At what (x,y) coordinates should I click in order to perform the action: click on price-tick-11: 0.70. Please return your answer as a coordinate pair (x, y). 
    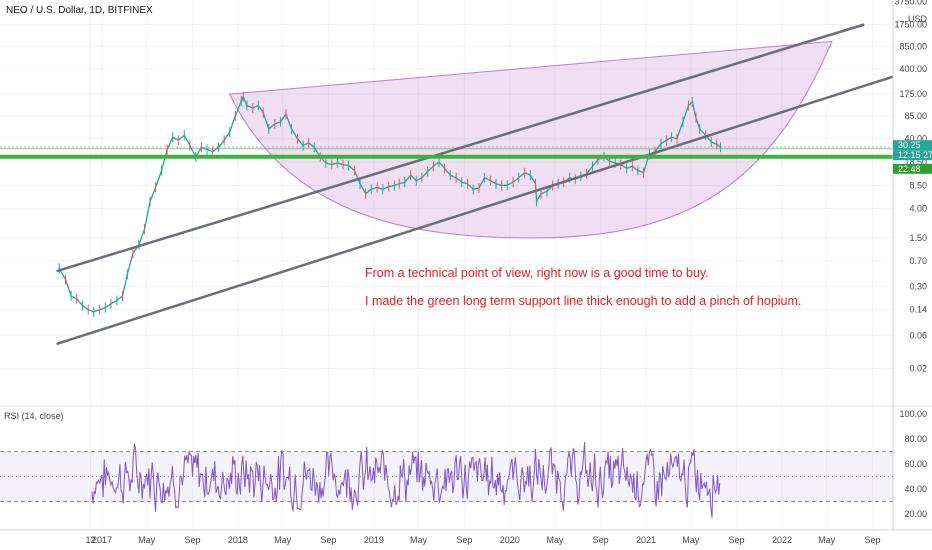
    Looking at the image, I should click on (918, 261).